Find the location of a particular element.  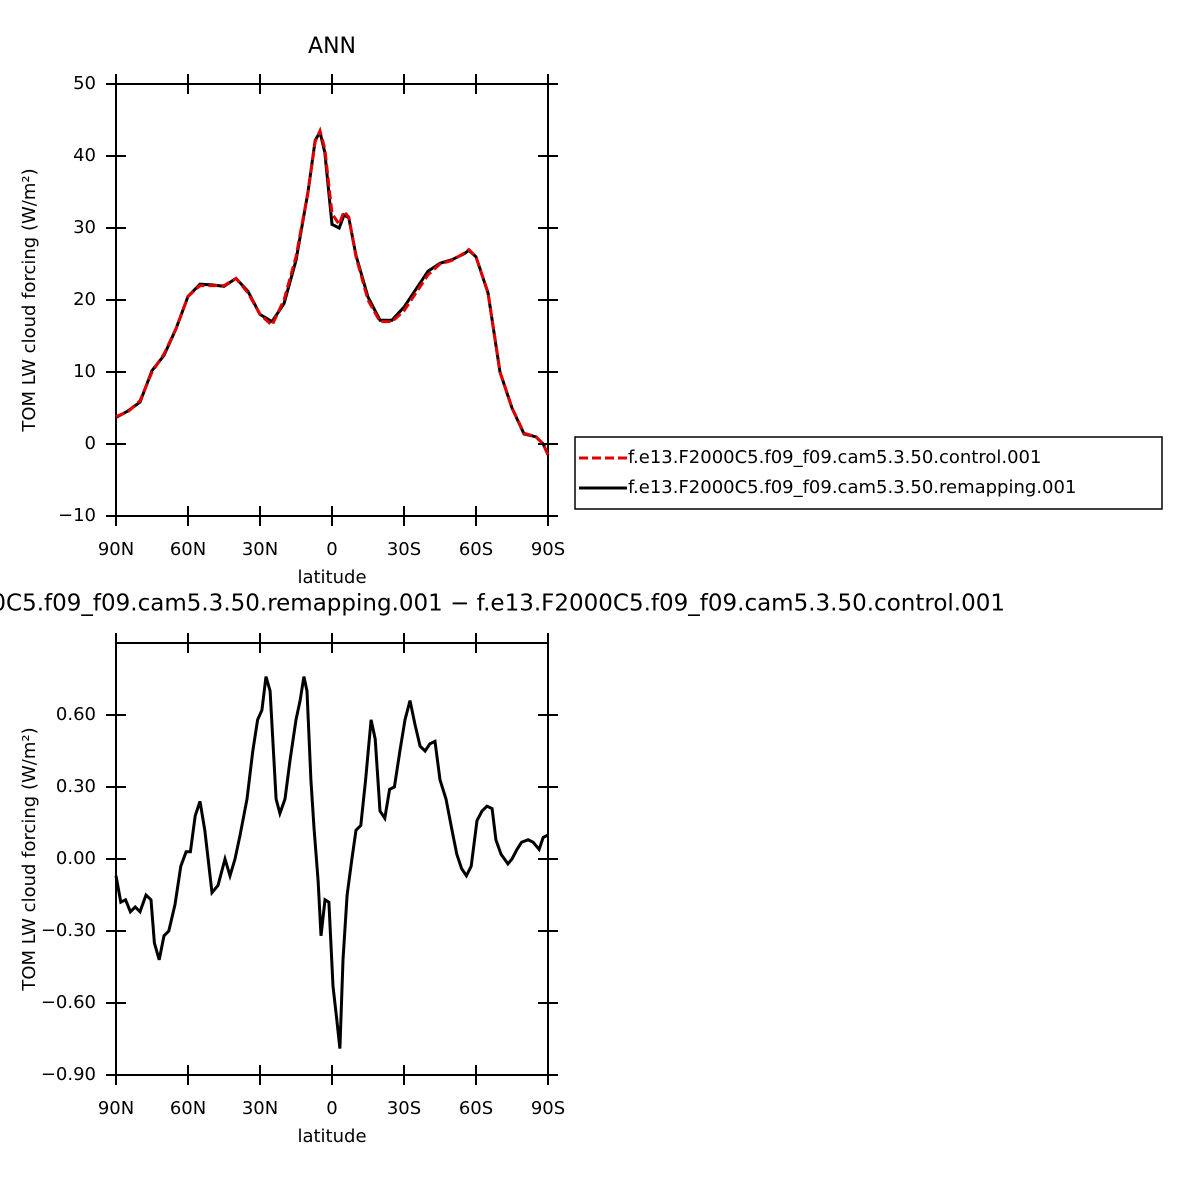

y-tick-label: 0 is located at coordinates (90, 443).